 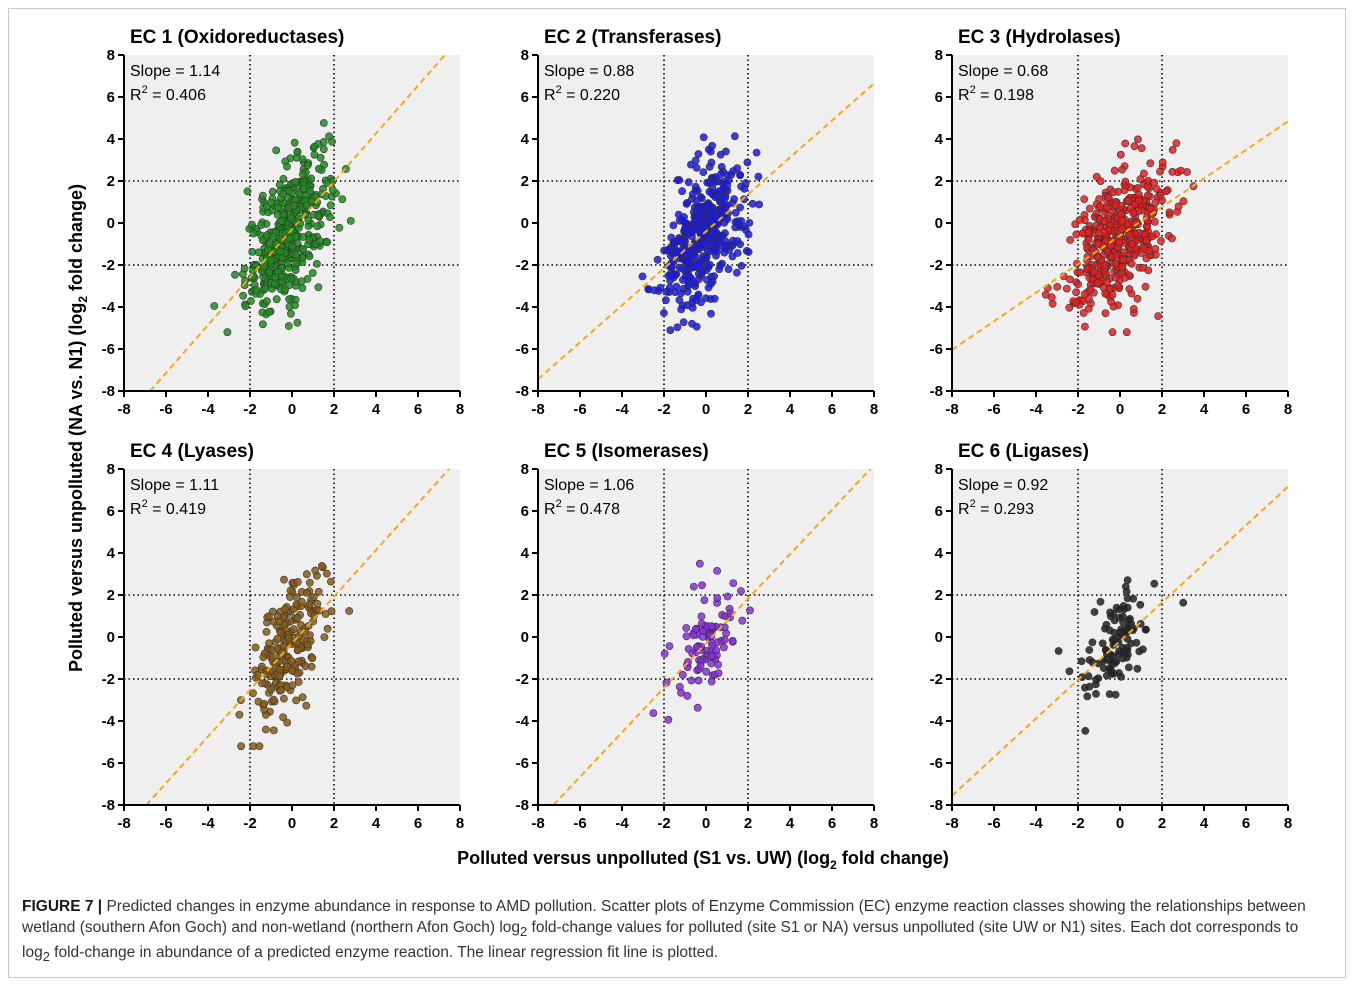 I want to click on y-tick-label: -6, so click(x=522, y=763).